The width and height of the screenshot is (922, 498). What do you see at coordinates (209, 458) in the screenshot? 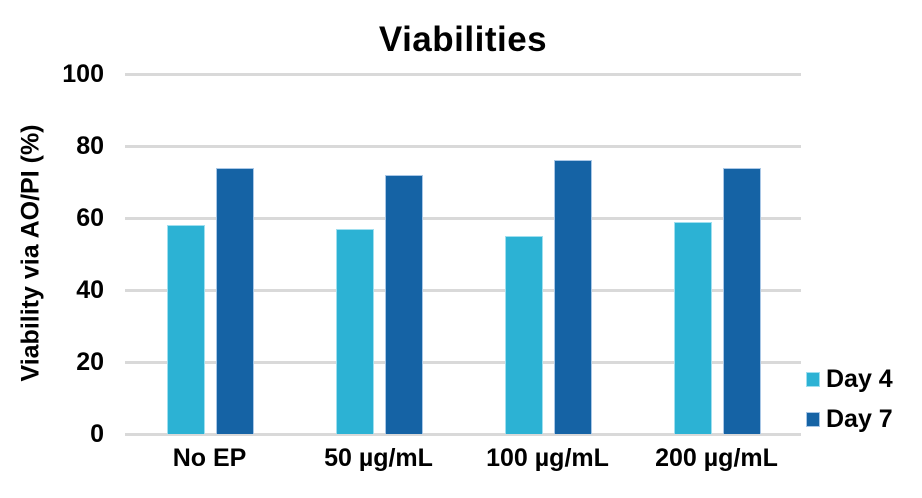
I see `x-axis-label-no-ep: No EP` at bounding box center [209, 458].